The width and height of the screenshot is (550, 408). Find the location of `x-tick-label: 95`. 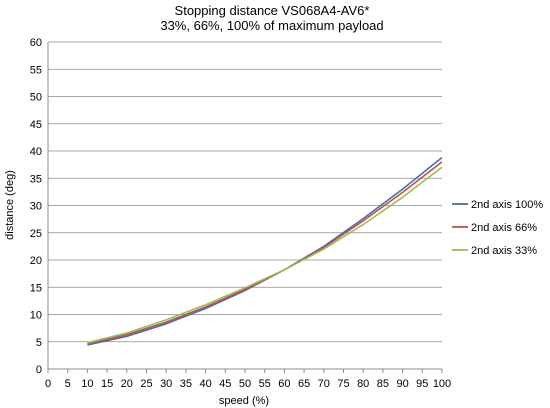

x-tick-label: 95 is located at coordinates (422, 384).